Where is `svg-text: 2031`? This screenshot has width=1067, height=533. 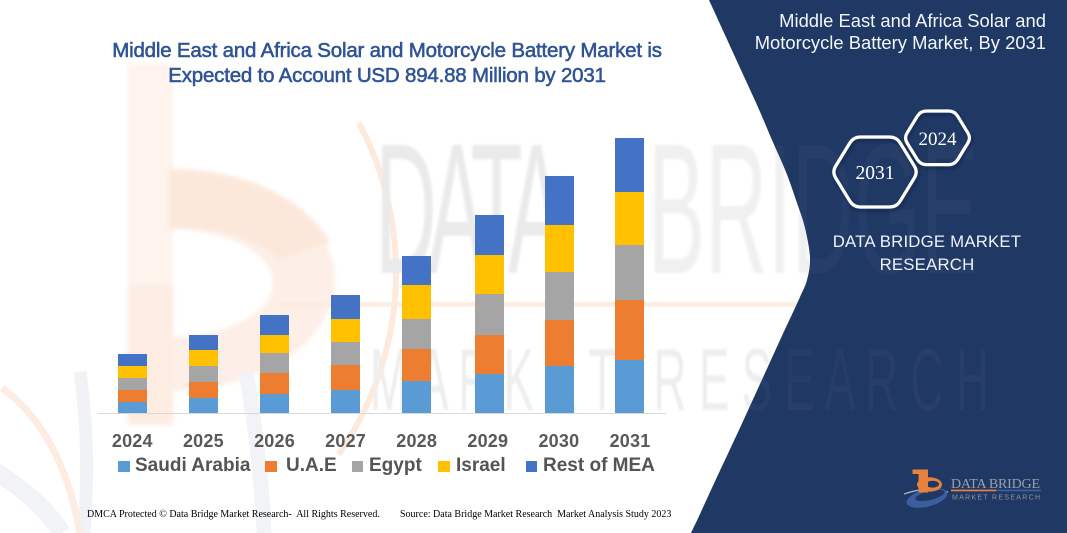
svg-text: 2031 is located at coordinates (875, 173).